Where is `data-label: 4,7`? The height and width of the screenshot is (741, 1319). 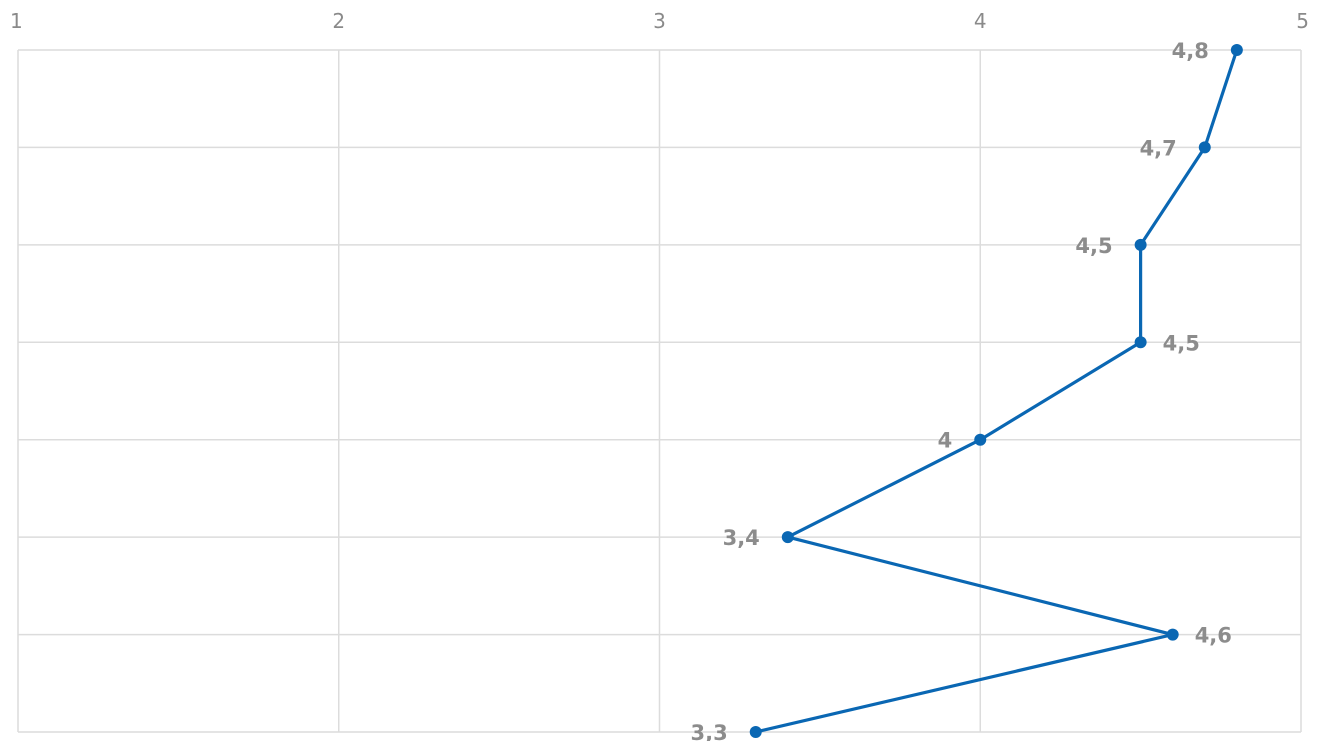 data-label: 4,7 is located at coordinates (1158, 148).